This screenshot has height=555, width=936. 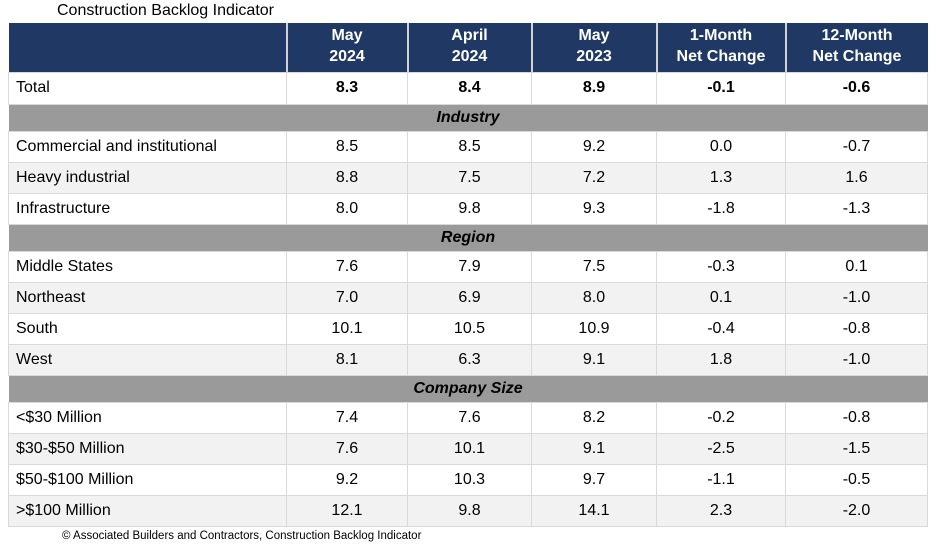 I want to click on cell-value: 8.8, so click(x=347, y=177).